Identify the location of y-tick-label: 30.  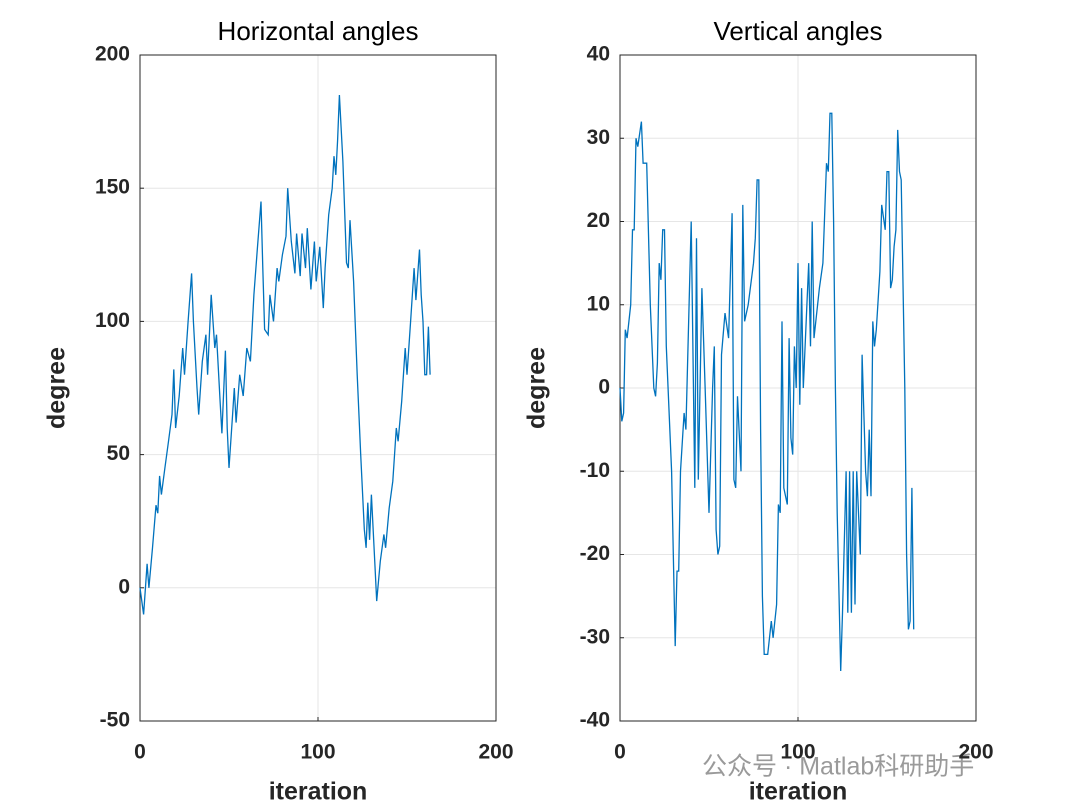
(598, 137).